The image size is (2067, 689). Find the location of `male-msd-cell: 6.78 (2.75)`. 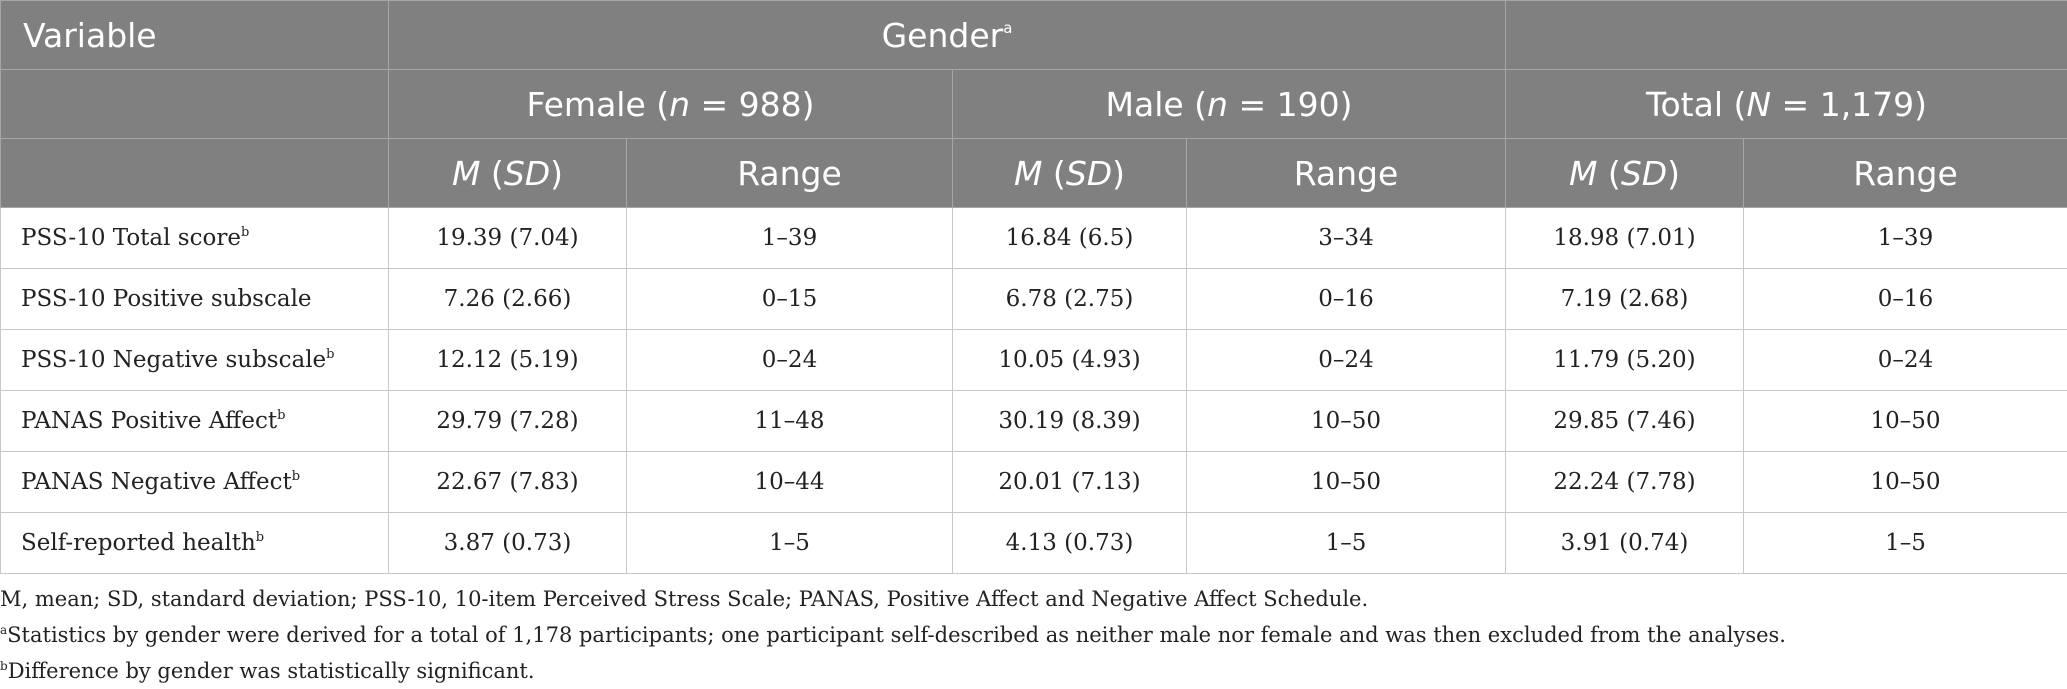

male-msd-cell: 6.78 (2.75) is located at coordinates (1069, 299).